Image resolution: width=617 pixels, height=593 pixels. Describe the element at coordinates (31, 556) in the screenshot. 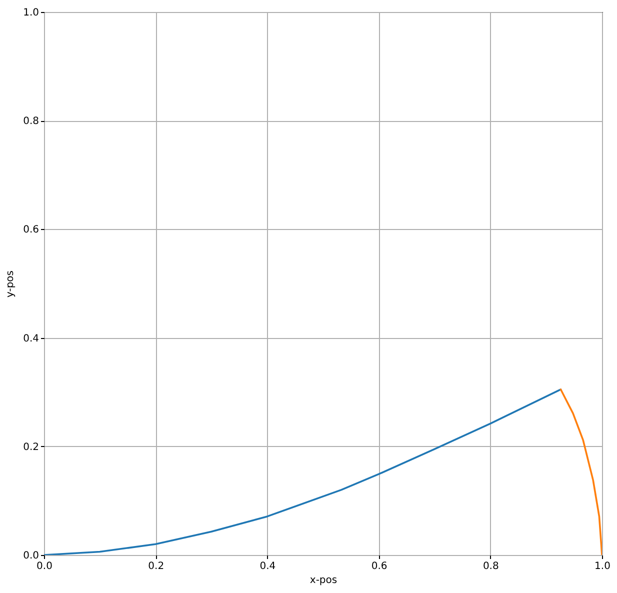

I see `y-tick-label: 0.0` at that location.